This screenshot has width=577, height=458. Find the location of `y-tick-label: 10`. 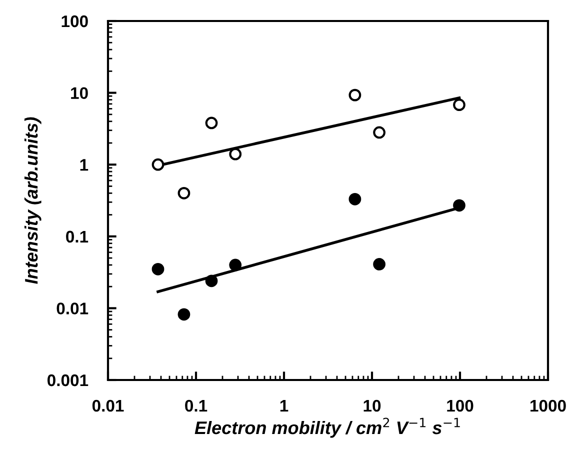

y-tick-label: 10 is located at coordinates (79, 93).